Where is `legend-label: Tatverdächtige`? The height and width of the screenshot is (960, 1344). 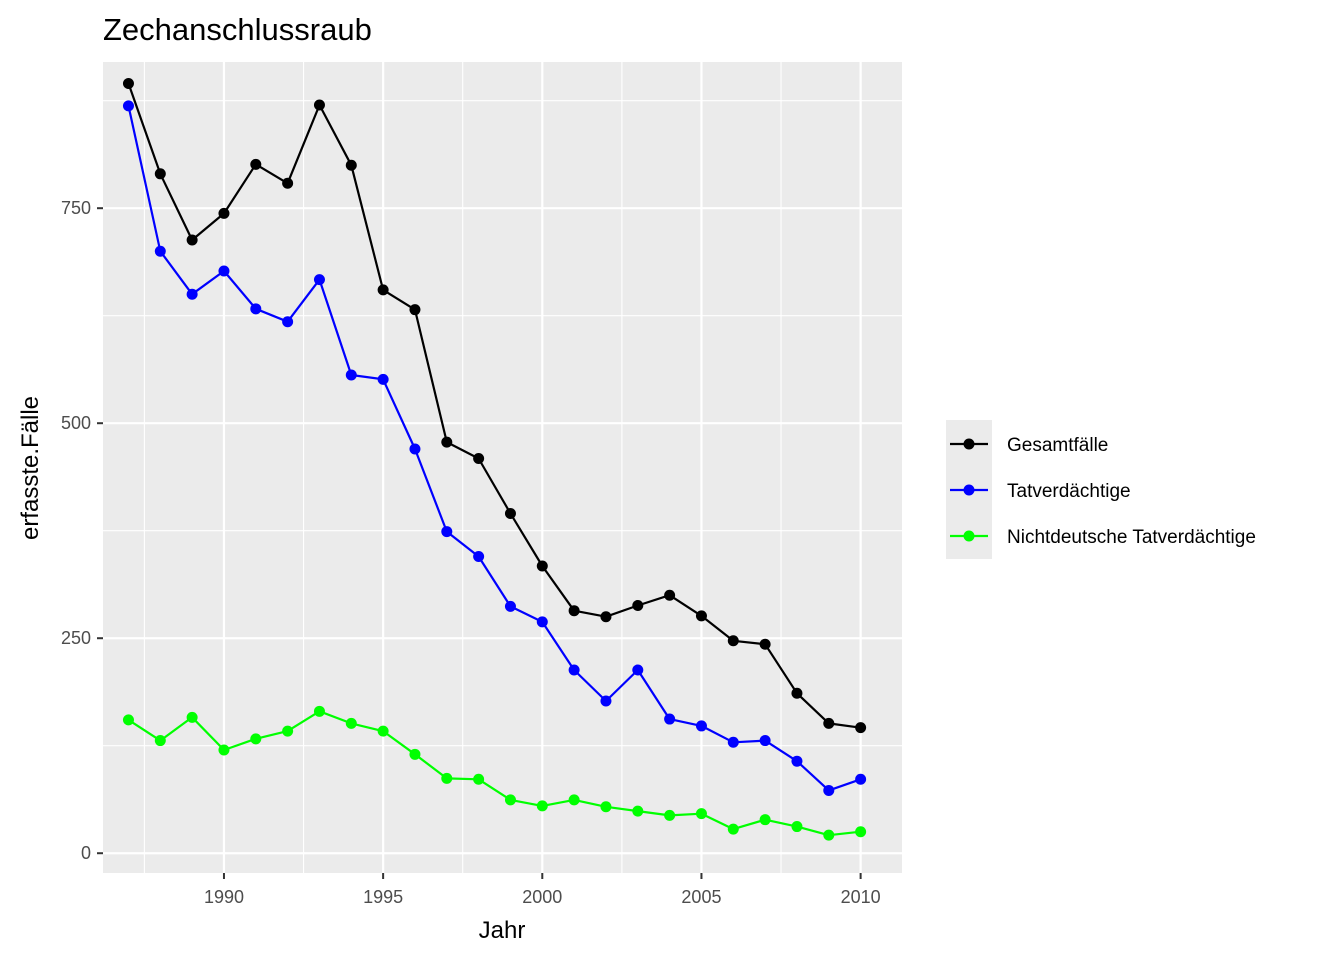
legend-label: Tatverdächtige is located at coordinates (1069, 491).